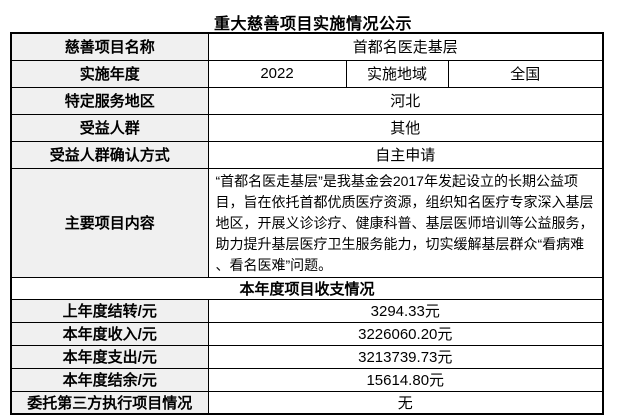 This screenshot has width=626, height=420. I want to click on row-current-year-expense: 本年度支出/元 3213739.73元, so click(307, 356).